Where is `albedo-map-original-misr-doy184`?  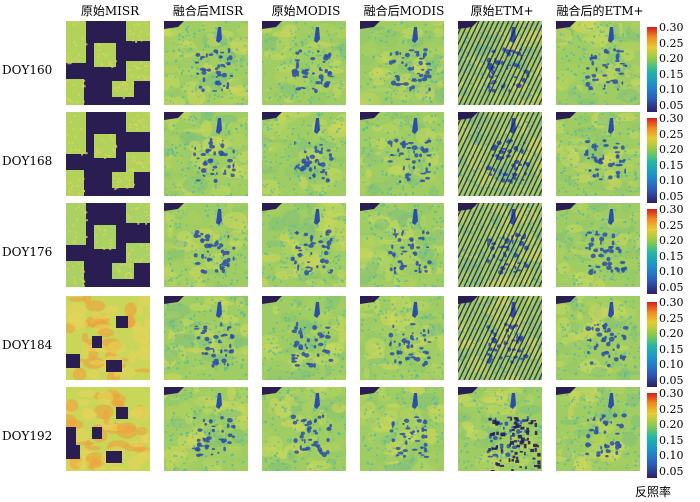 albedo-map-original-misr-doy184 is located at coordinates (108, 338).